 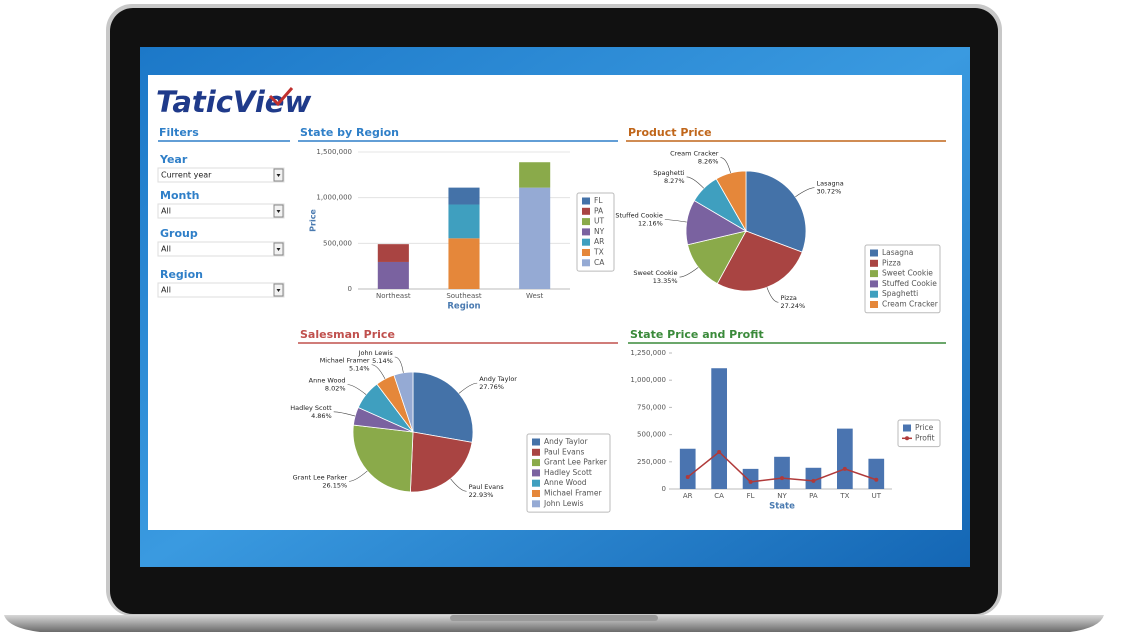 What do you see at coordinates (891, 262) in the screenshot?
I see `legend-label: Pizza` at bounding box center [891, 262].